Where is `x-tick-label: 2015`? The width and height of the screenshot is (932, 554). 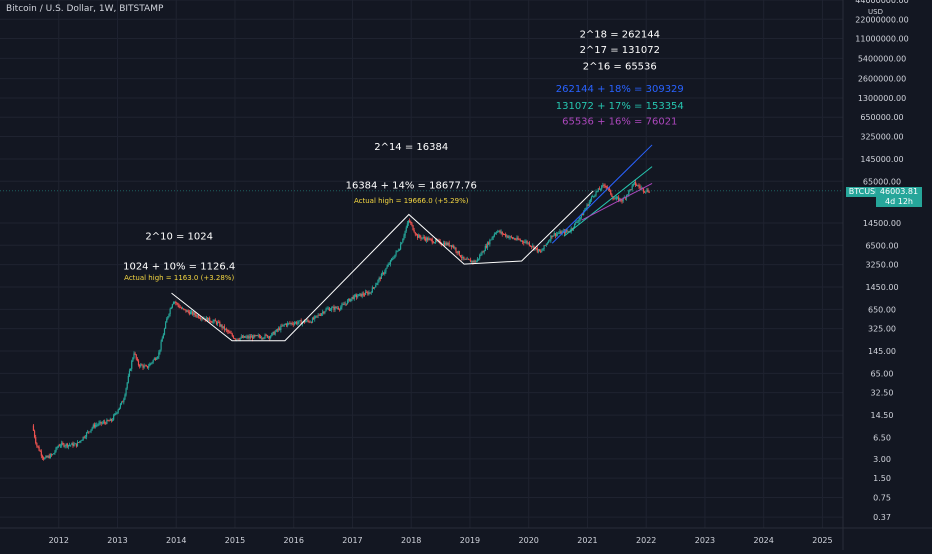 x-tick-label: 2015 is located at coordinates (235, 540).